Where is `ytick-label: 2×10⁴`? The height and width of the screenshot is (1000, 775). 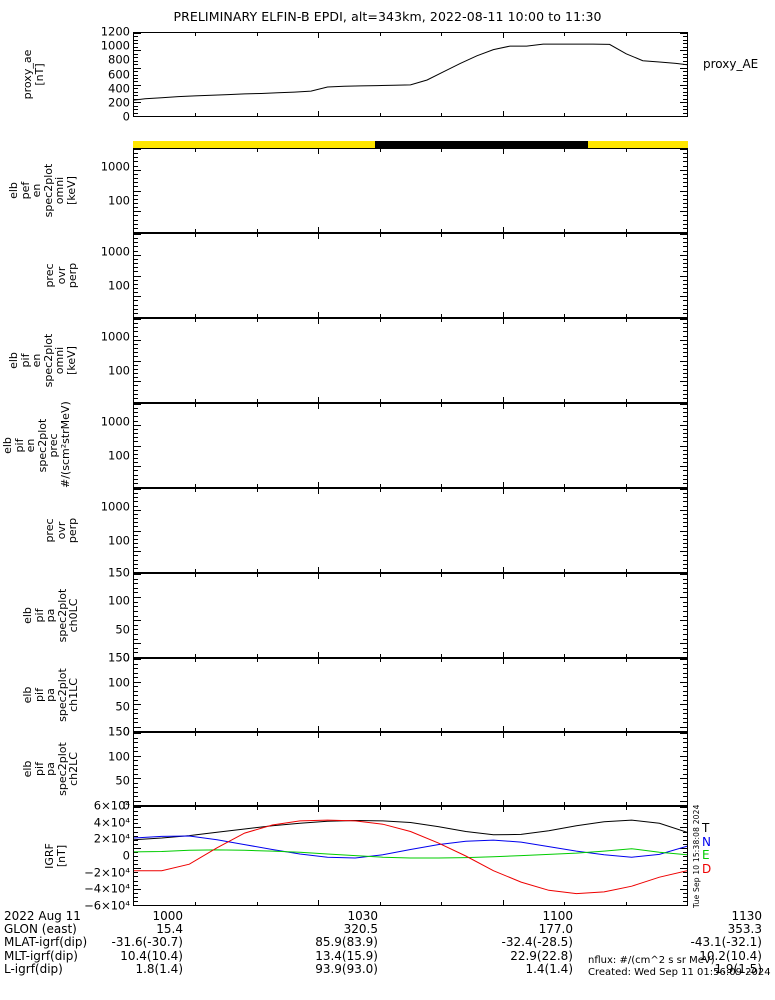
ytick-label: 2×10⁴ is located at coordinates (111, 838).